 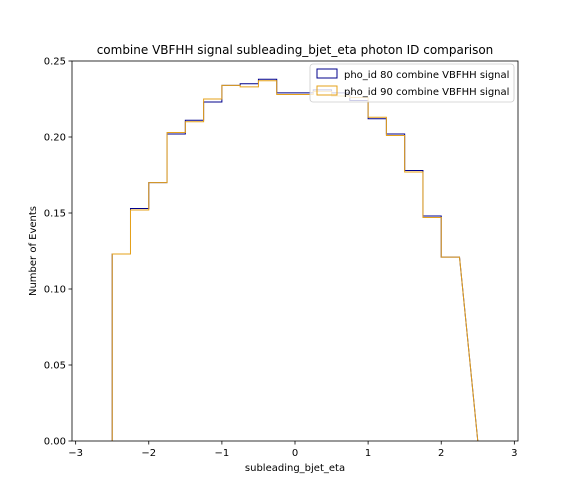 What do you see at coordinates (33, 251) in the screenshot?
I see `y-axis-label: Number of Events` at bounding box center [33, 251].